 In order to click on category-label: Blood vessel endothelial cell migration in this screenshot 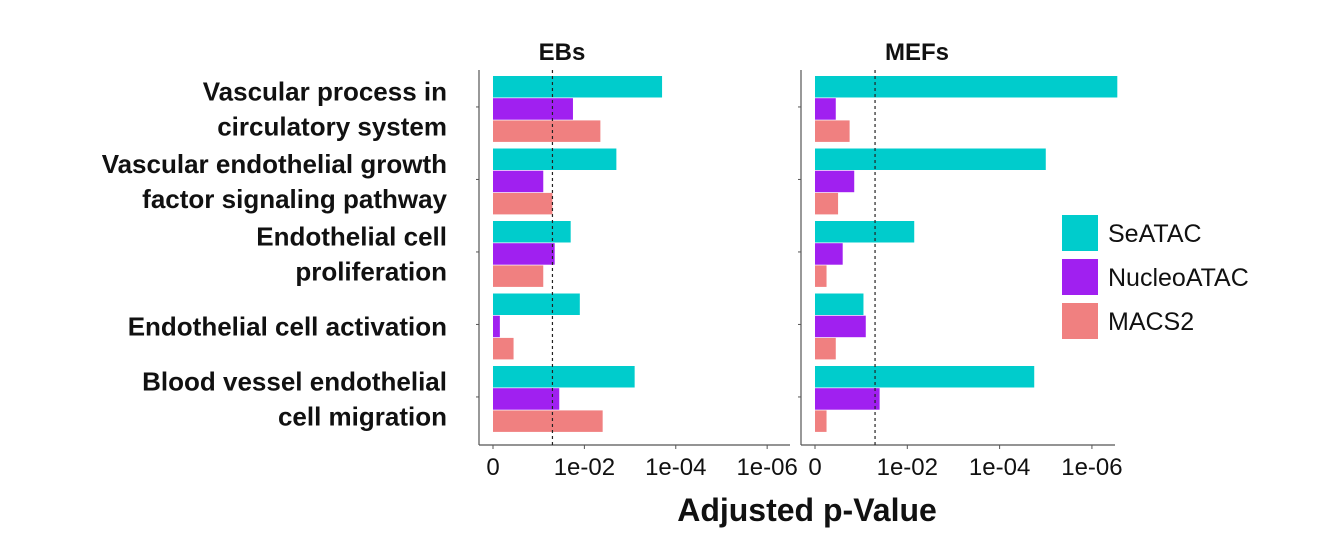, I will do `click(294, 398)`.